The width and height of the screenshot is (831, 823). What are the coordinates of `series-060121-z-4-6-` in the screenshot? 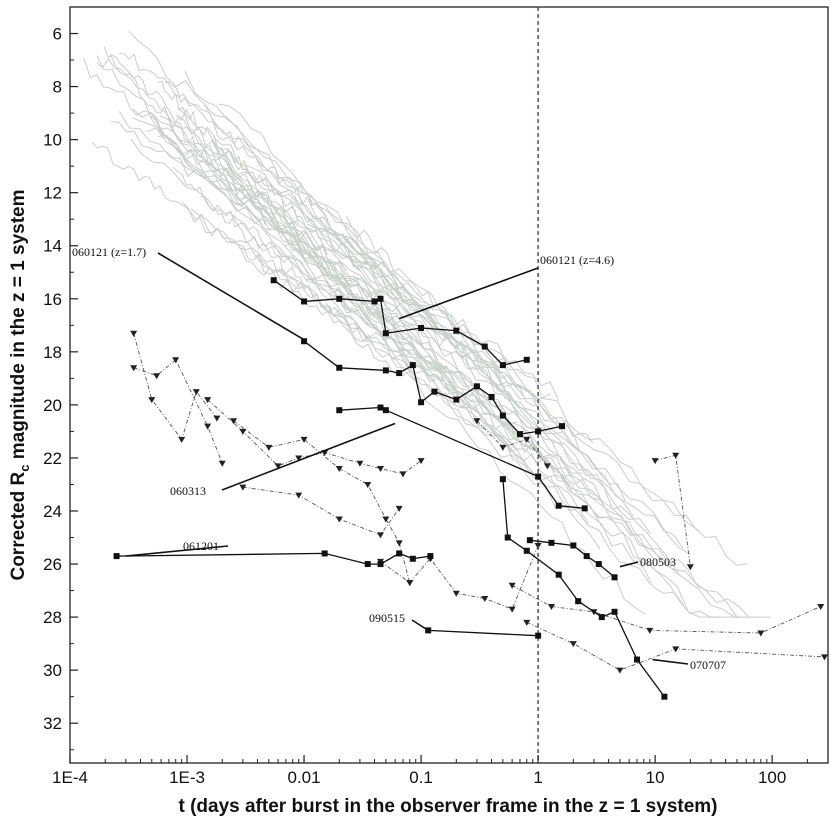 It's located at (433, 388).